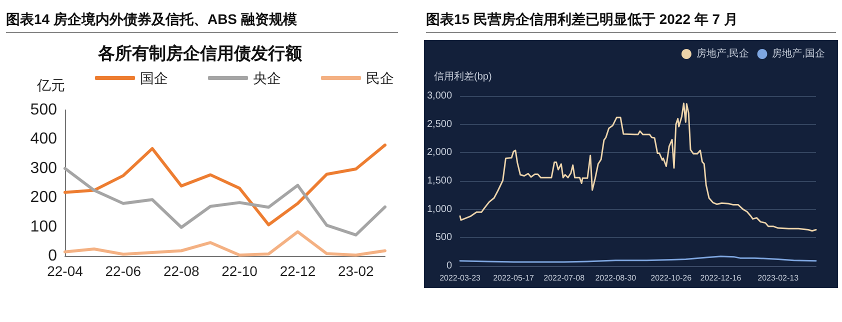  Describe the element at coordinates (44, 227) in the screenshot. I see `y-tick-label: 100` at that location.